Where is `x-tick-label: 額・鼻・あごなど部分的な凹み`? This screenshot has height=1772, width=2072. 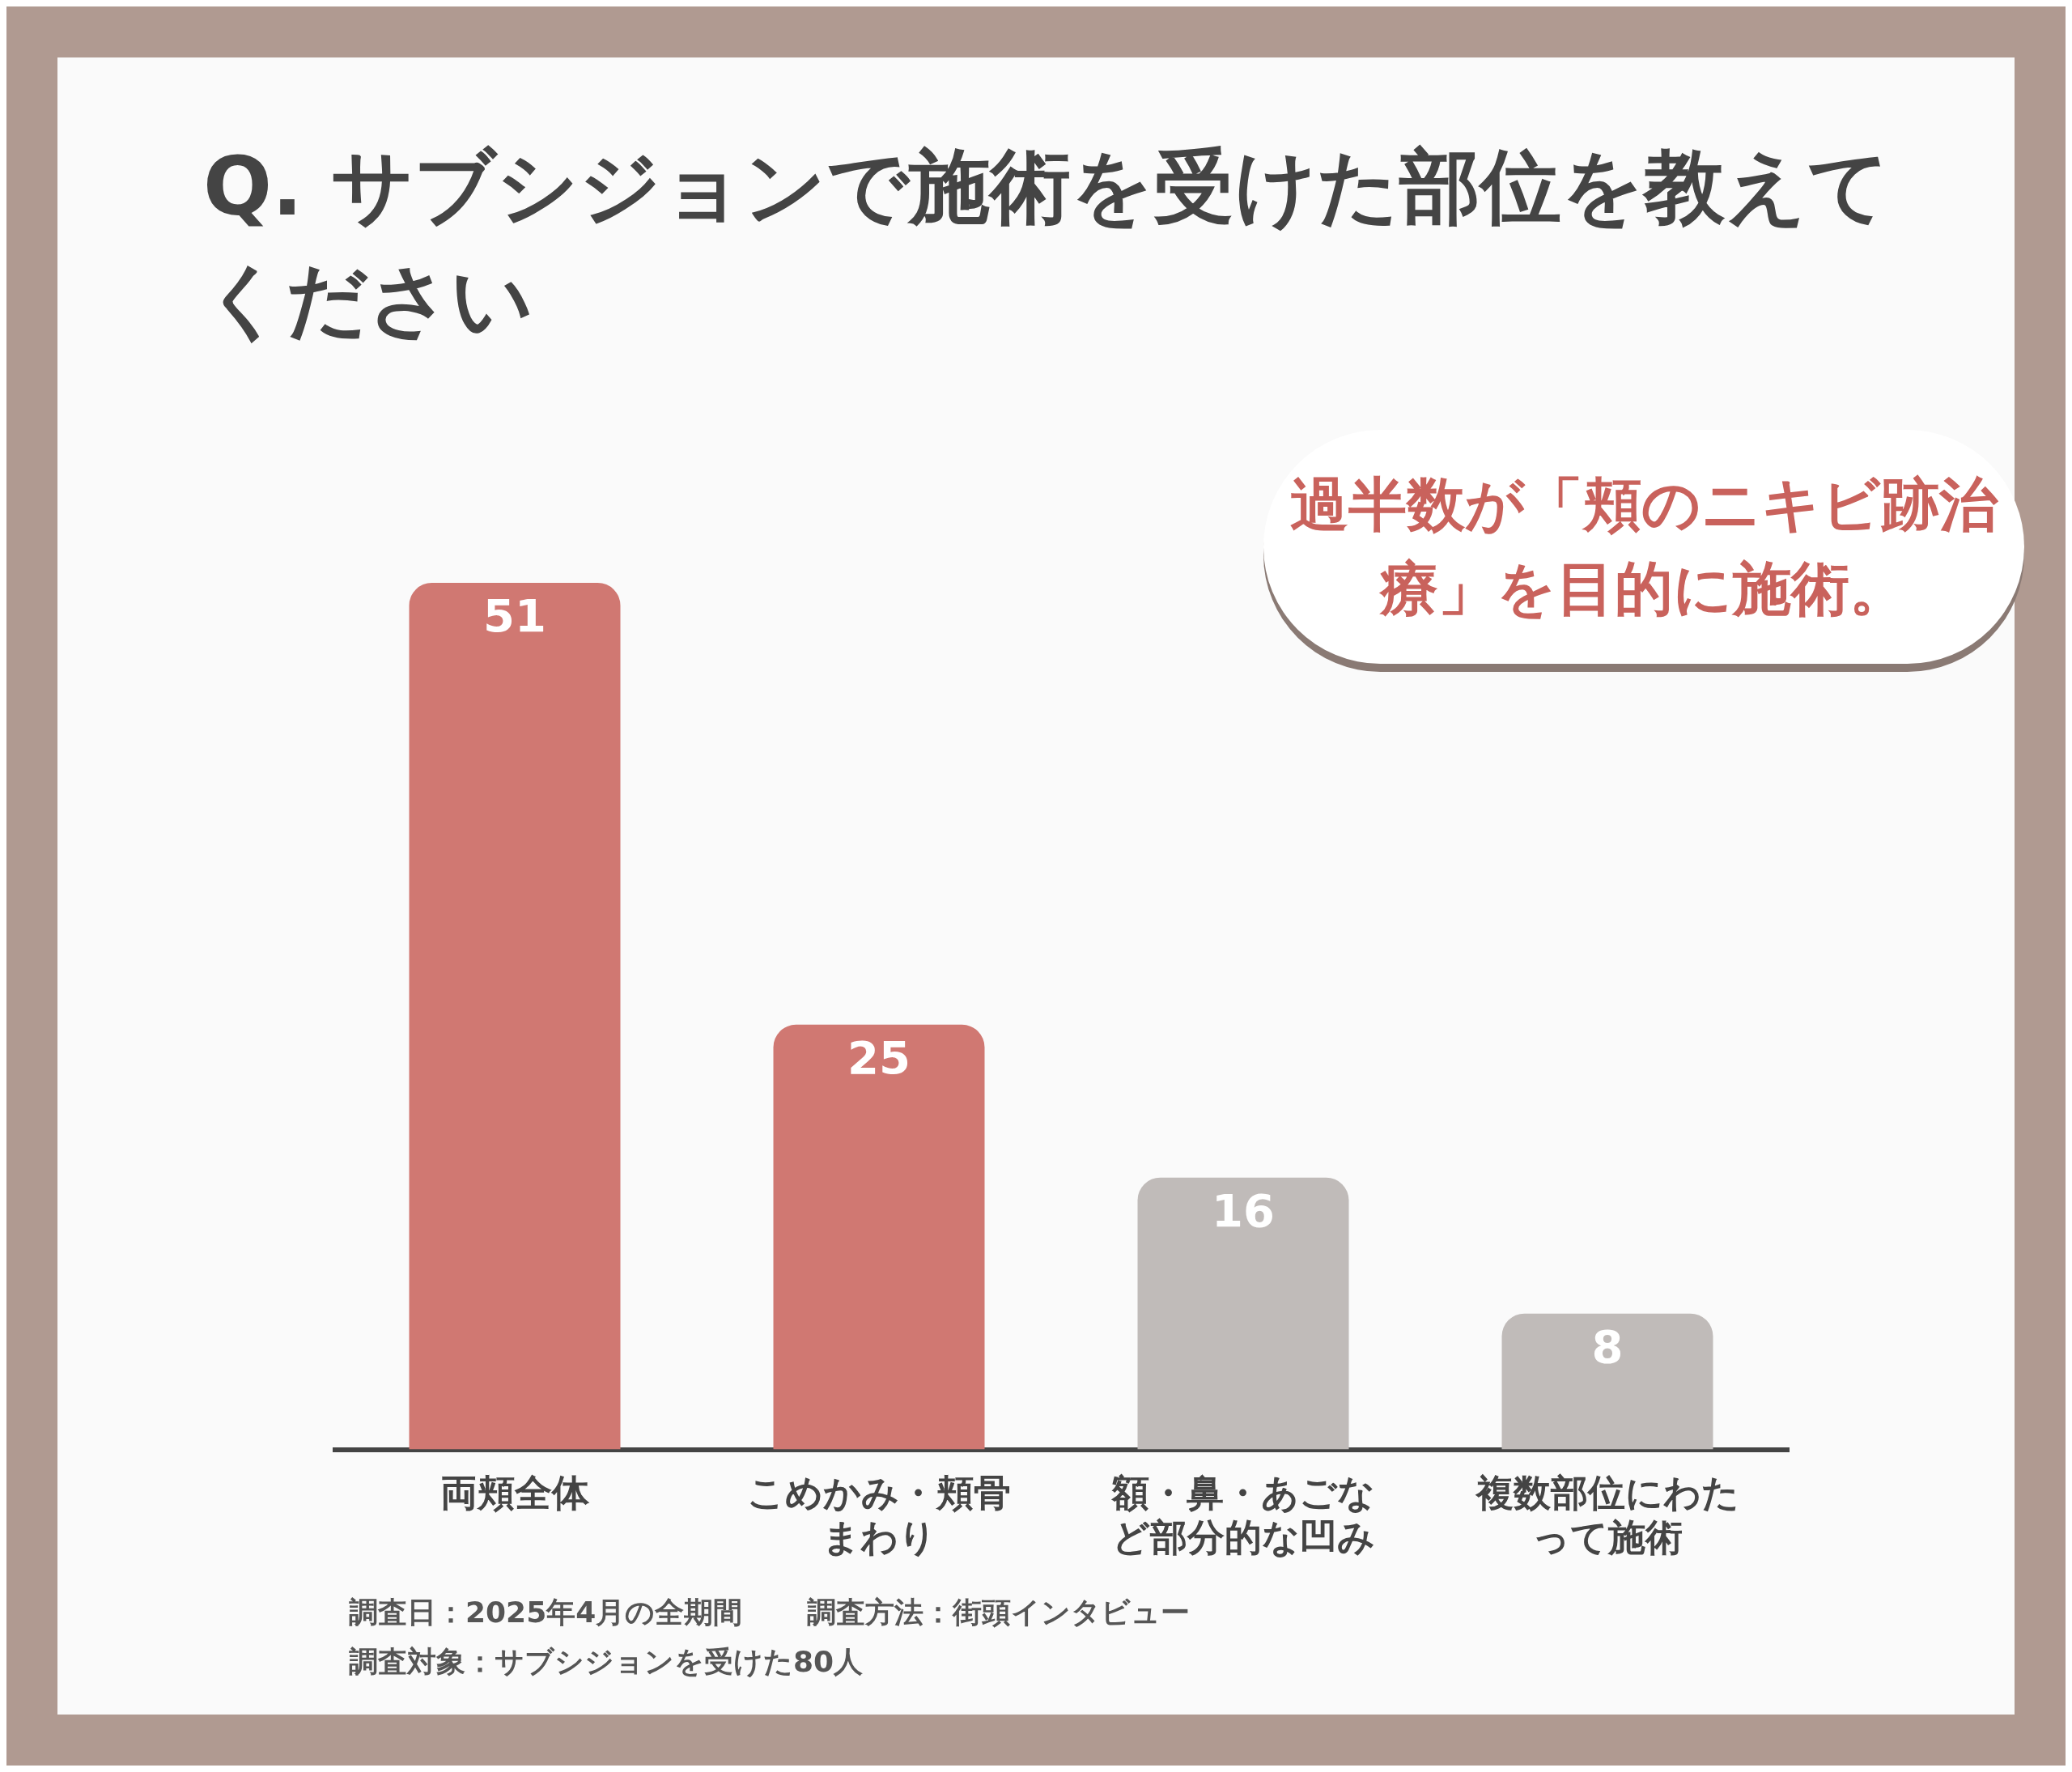 x-tick-label: 額・鼻・あごなど部分的な凹み is located at coordinates (1242, 1516).